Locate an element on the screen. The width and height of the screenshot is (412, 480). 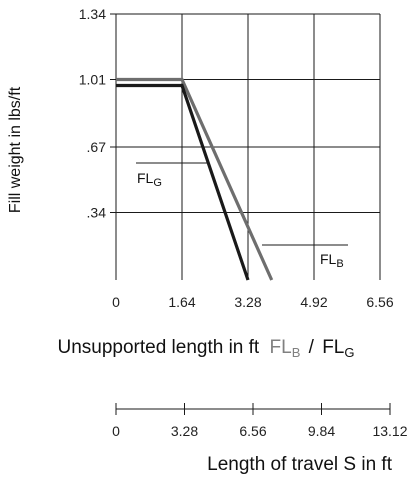
x-tick-label: 6.56 is located at coordinates (379, 302).